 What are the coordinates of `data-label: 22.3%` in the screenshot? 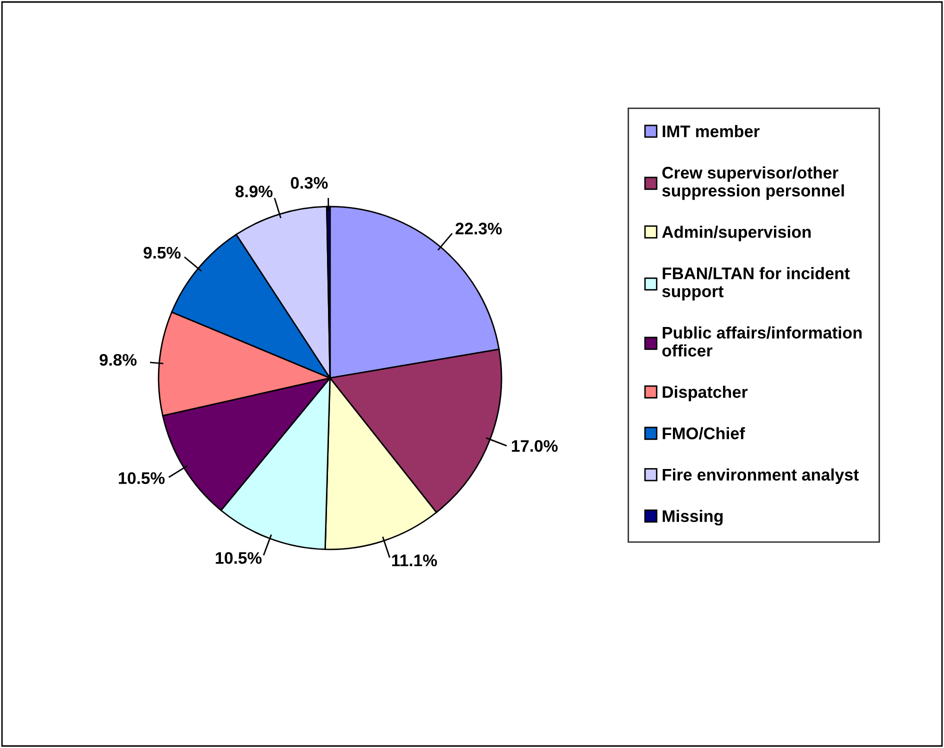 It's located at (479, 228).